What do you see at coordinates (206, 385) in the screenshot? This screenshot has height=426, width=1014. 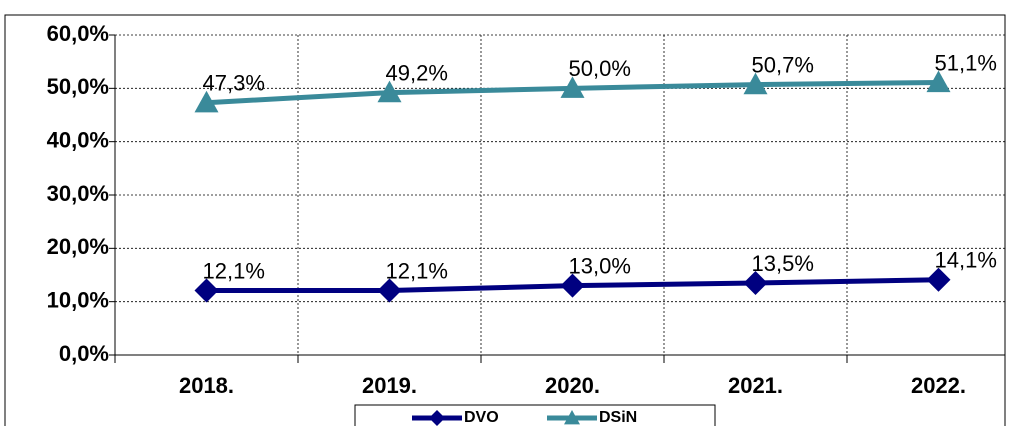 I see `x-tick-label: 2018.` at bounding box center [206, 385].